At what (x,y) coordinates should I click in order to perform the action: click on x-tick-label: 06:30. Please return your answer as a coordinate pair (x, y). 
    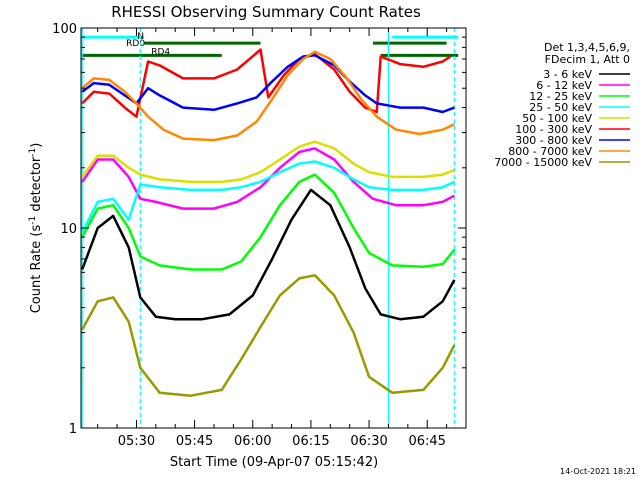
    Looking at the image, I should click on (368, 441).